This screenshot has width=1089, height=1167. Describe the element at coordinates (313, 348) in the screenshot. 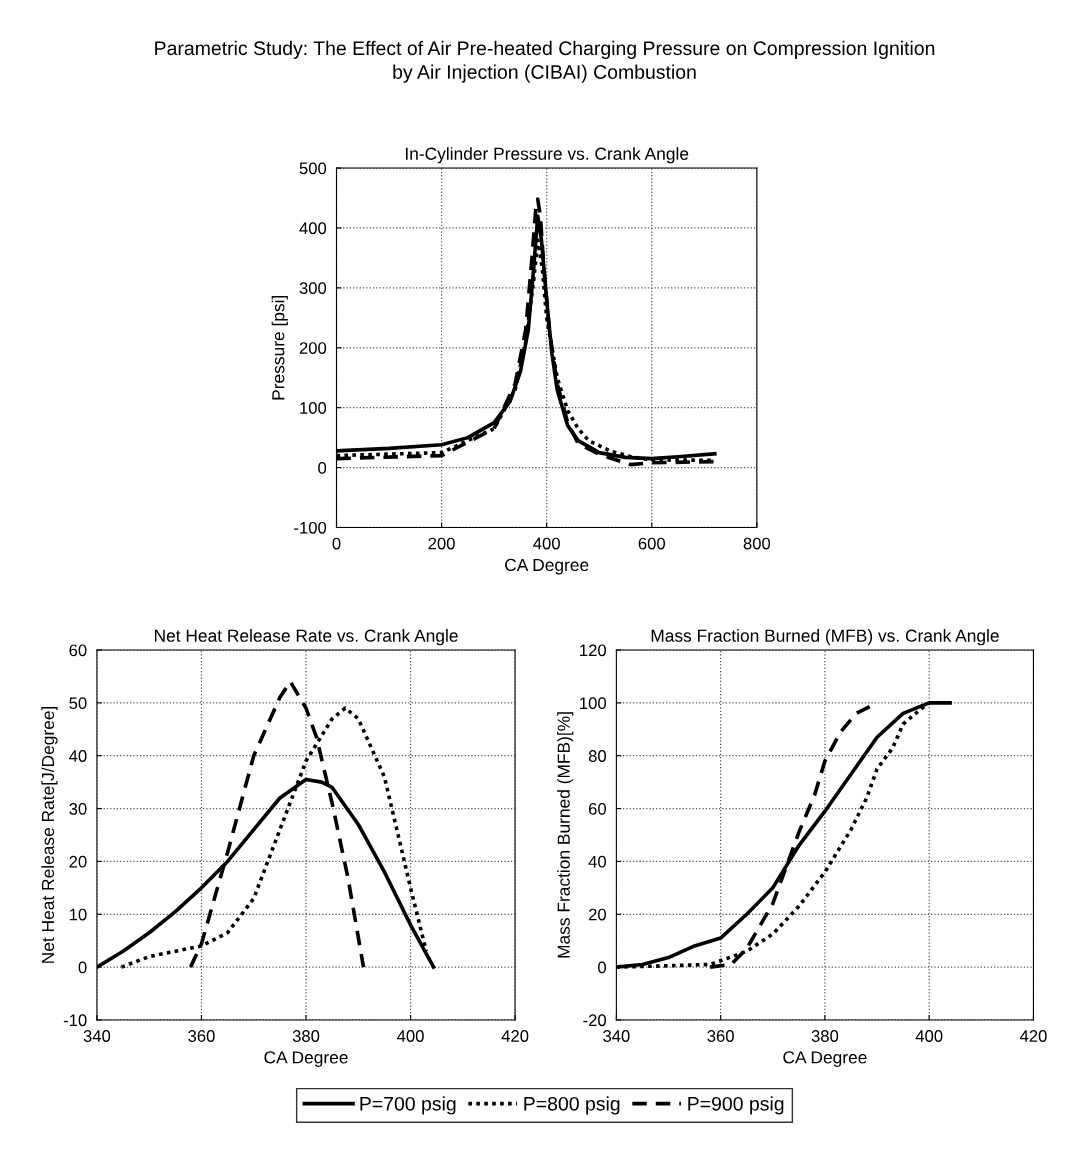

I see `y-tick-label: 200` at that location.